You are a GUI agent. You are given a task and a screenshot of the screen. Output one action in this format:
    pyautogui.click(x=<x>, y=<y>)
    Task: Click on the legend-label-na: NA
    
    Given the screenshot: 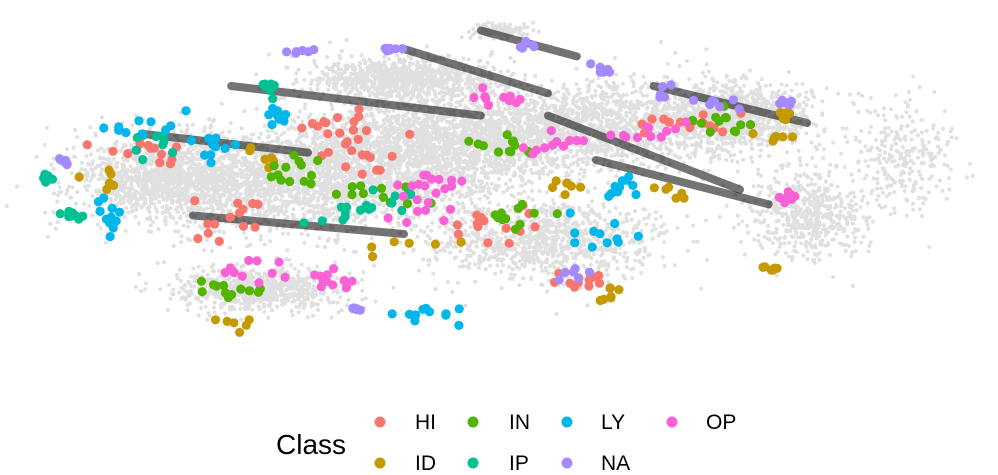 What is the action you would take?
    pyautogui.click(x=615, y=463)
    